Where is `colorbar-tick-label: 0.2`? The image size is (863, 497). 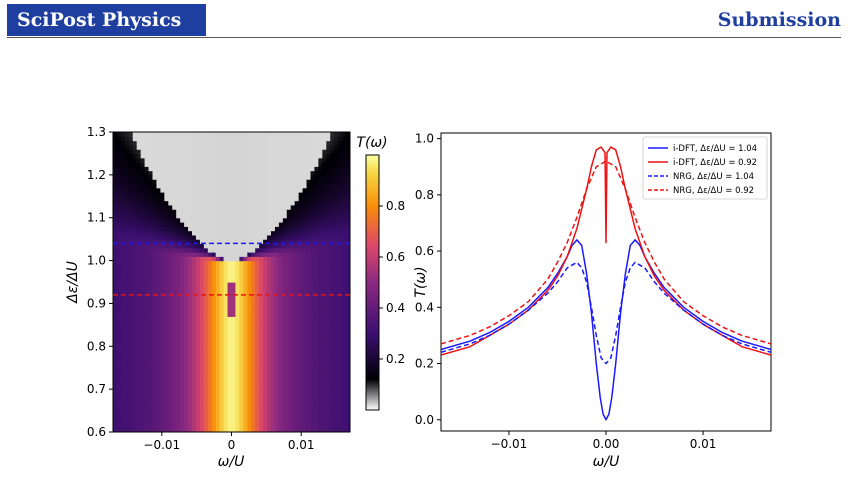
colorbar-tick-label: 0.2 is located at coordinates (395, 359).